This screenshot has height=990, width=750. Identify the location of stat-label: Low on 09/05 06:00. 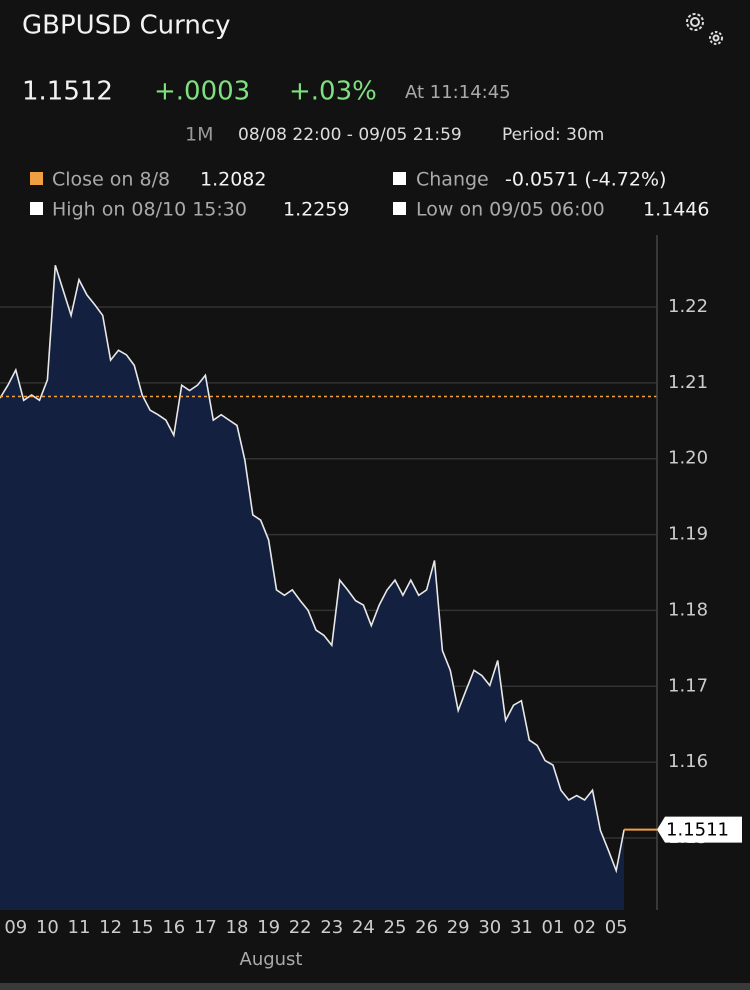
(510, 210).